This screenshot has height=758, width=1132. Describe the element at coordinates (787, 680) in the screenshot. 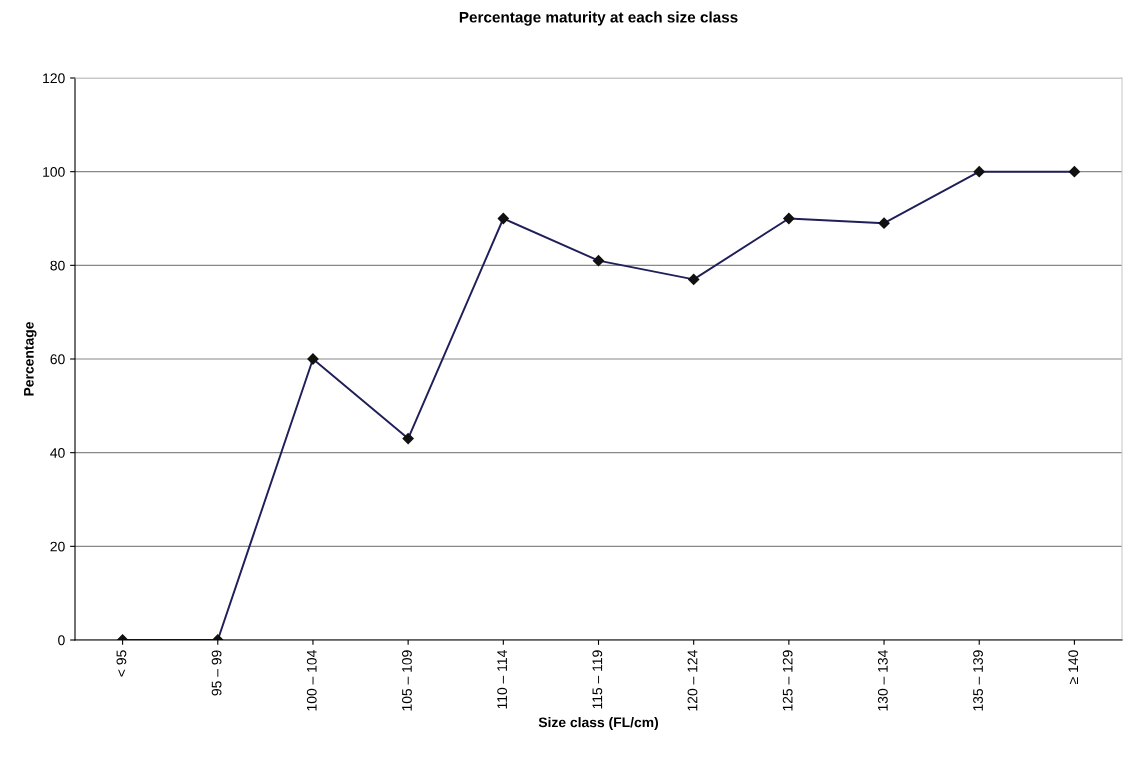

I see `x-tick-label: 125 – 129` at that location.